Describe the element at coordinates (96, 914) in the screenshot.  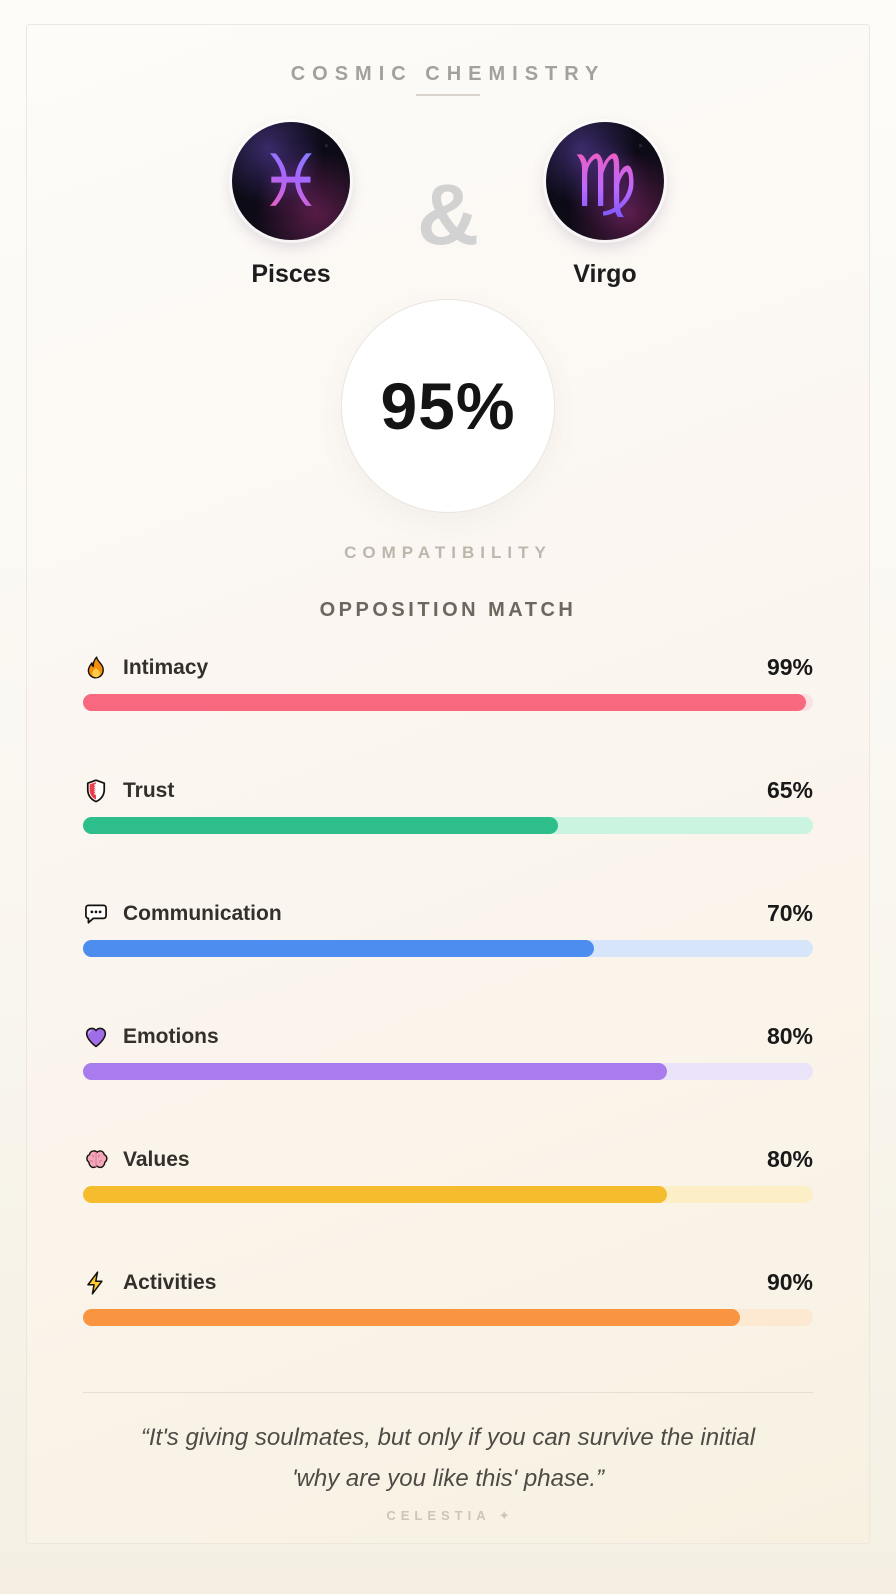
I see `speech-bubble-icon` at that location.